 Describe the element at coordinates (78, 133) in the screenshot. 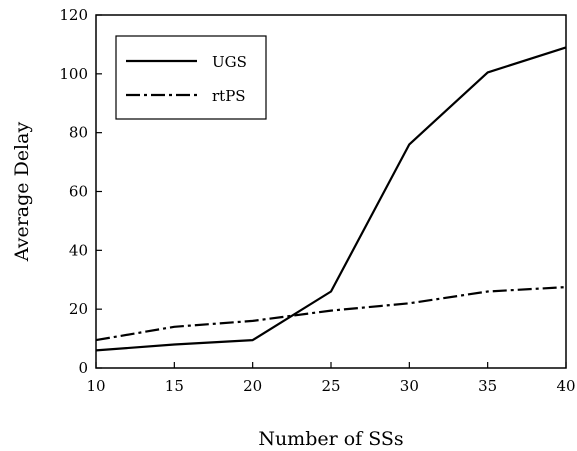

I see `y-tick-label: 80` at that location.